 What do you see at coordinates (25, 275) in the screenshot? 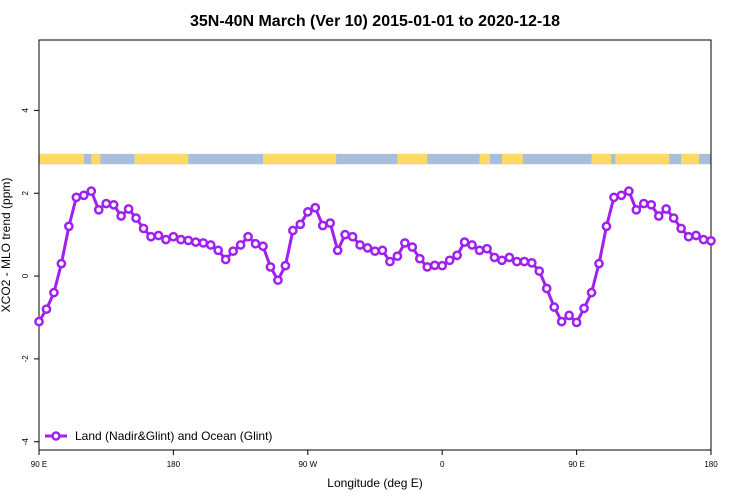
I see `y-tick-label-2: 0` at bounding box center [25, 275].